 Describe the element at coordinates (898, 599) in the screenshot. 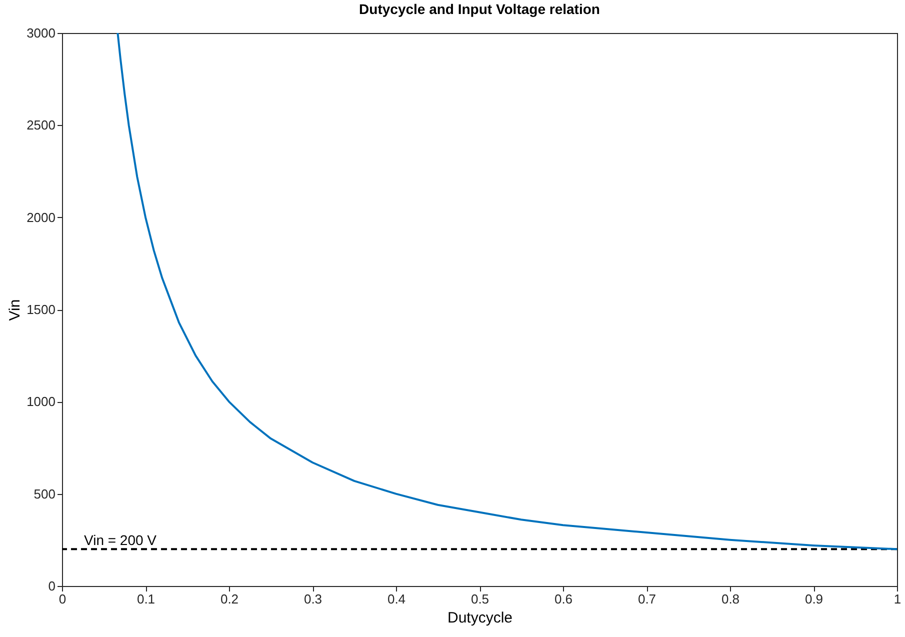

I see `x-tick-label: 1` at that location.